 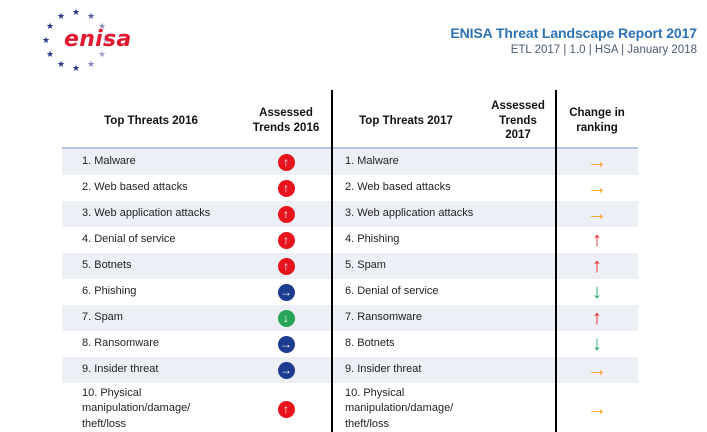 I want to click on table-row: 8. Ransomware 8. Botnets, so click(x=350, y=344).